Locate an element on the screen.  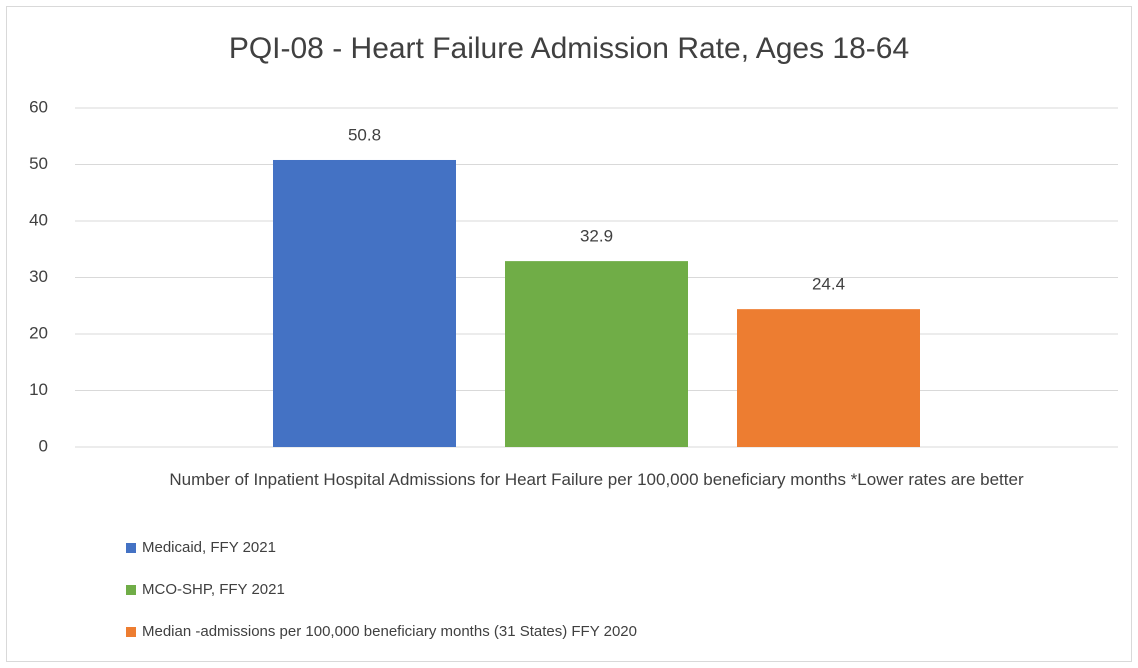
data-label: 50.8 is located at coordinates (364, 134).